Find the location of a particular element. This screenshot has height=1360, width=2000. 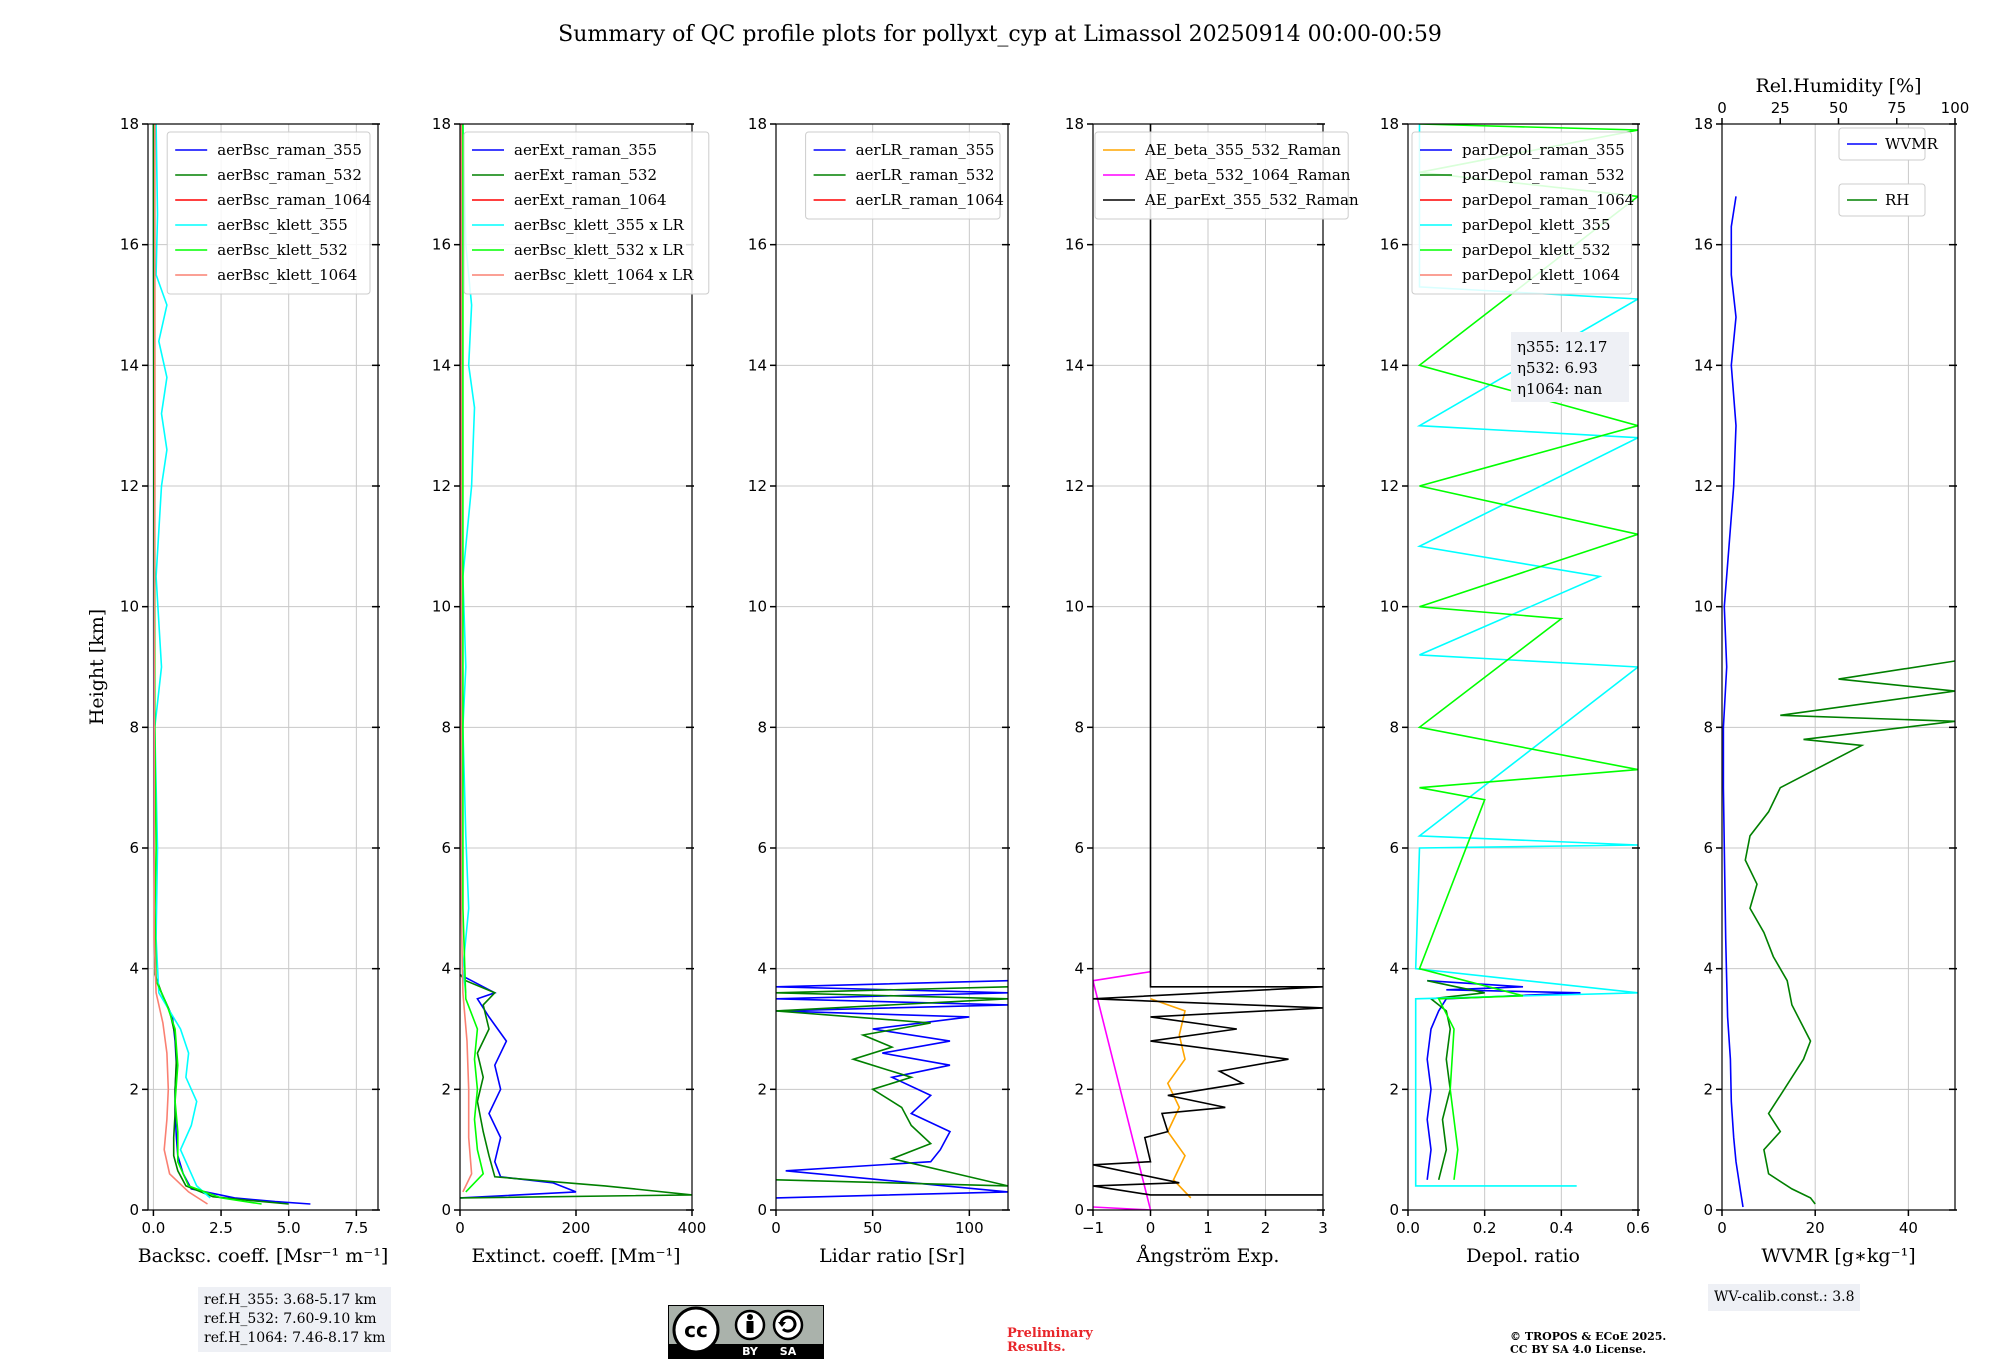

top-x-tick-label: 0 is located at coordinates (1722, 108).